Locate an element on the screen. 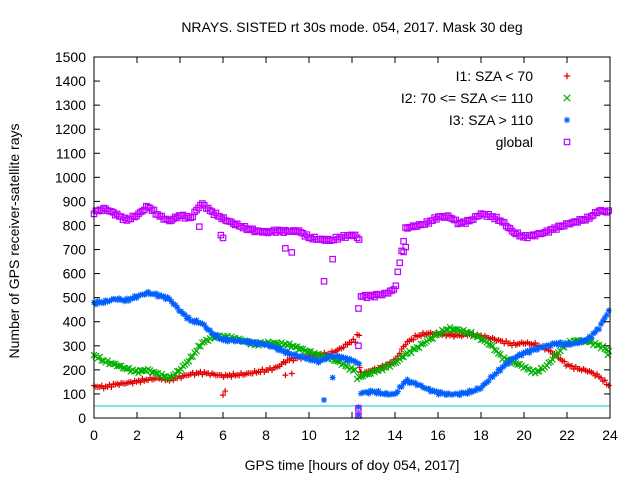 The image size is (640, 485). x-tick-label: 18 is located at coordinates (481, 435).